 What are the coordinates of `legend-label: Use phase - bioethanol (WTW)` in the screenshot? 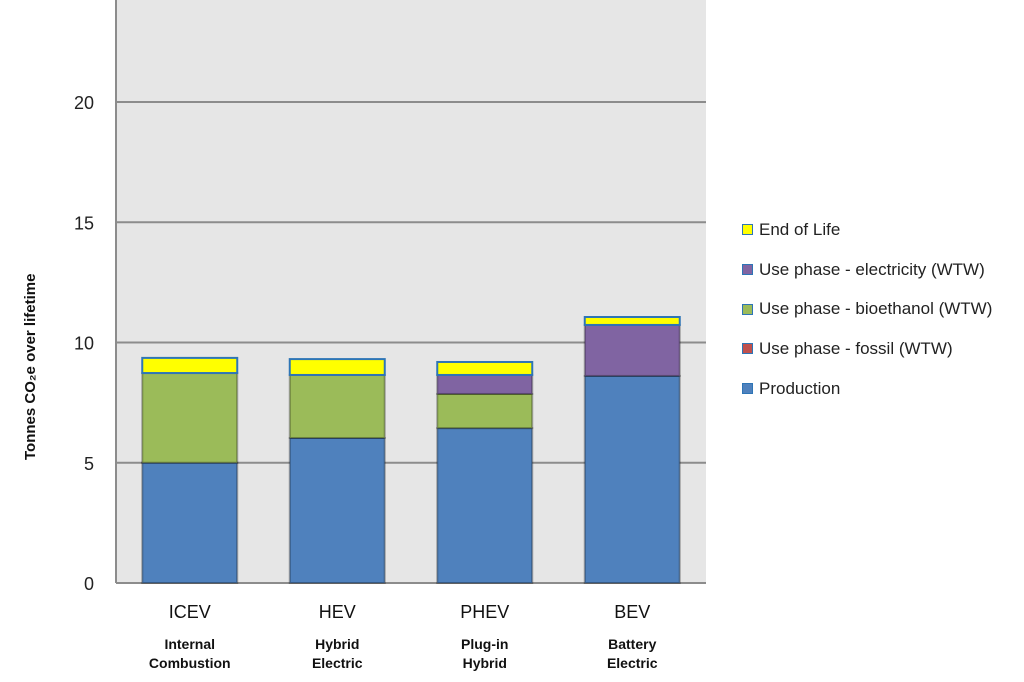 It's located at (876, 309).